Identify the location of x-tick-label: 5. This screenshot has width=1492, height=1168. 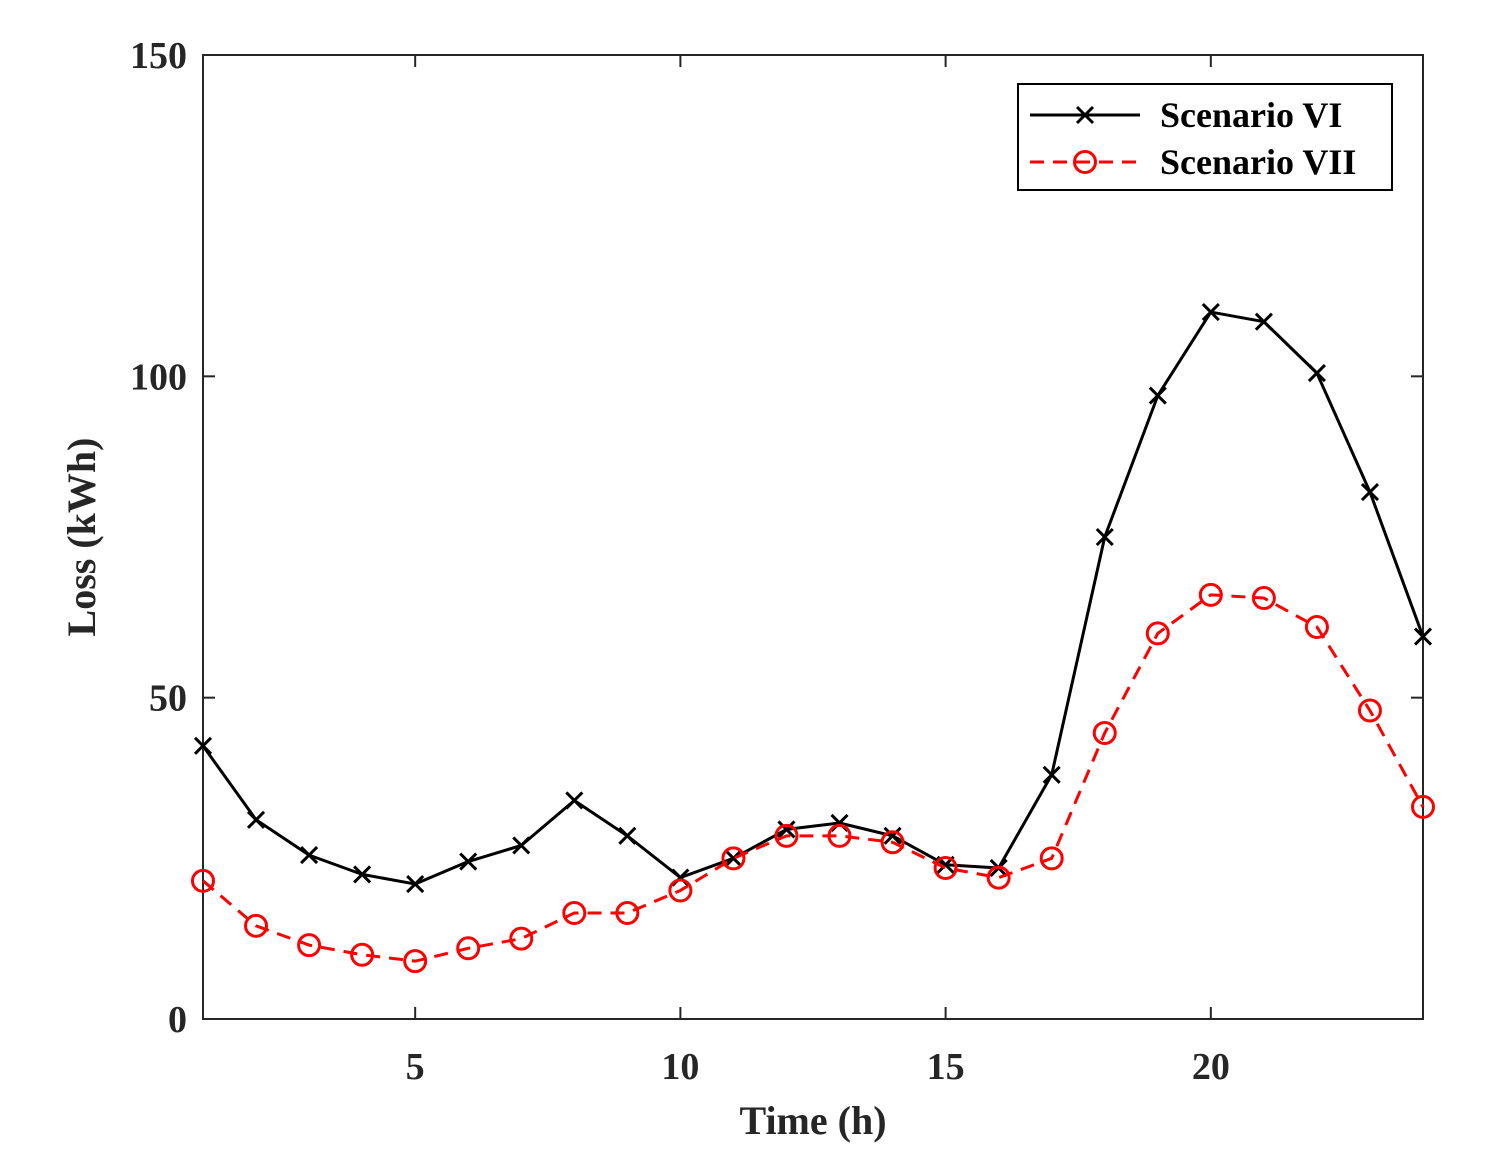
(415, 1067).